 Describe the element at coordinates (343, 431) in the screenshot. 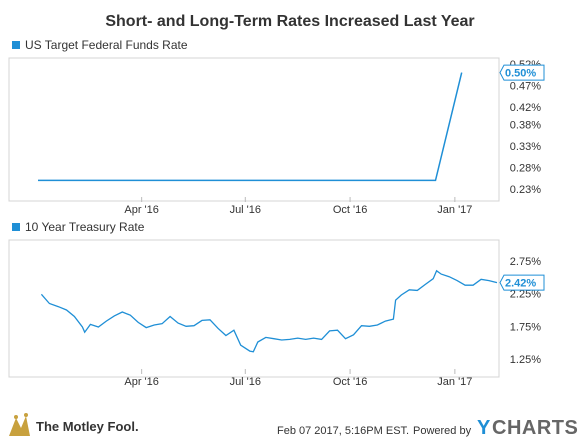

I see `timestamp: Feb 07 2017, 5:16PM EST.` at that location.